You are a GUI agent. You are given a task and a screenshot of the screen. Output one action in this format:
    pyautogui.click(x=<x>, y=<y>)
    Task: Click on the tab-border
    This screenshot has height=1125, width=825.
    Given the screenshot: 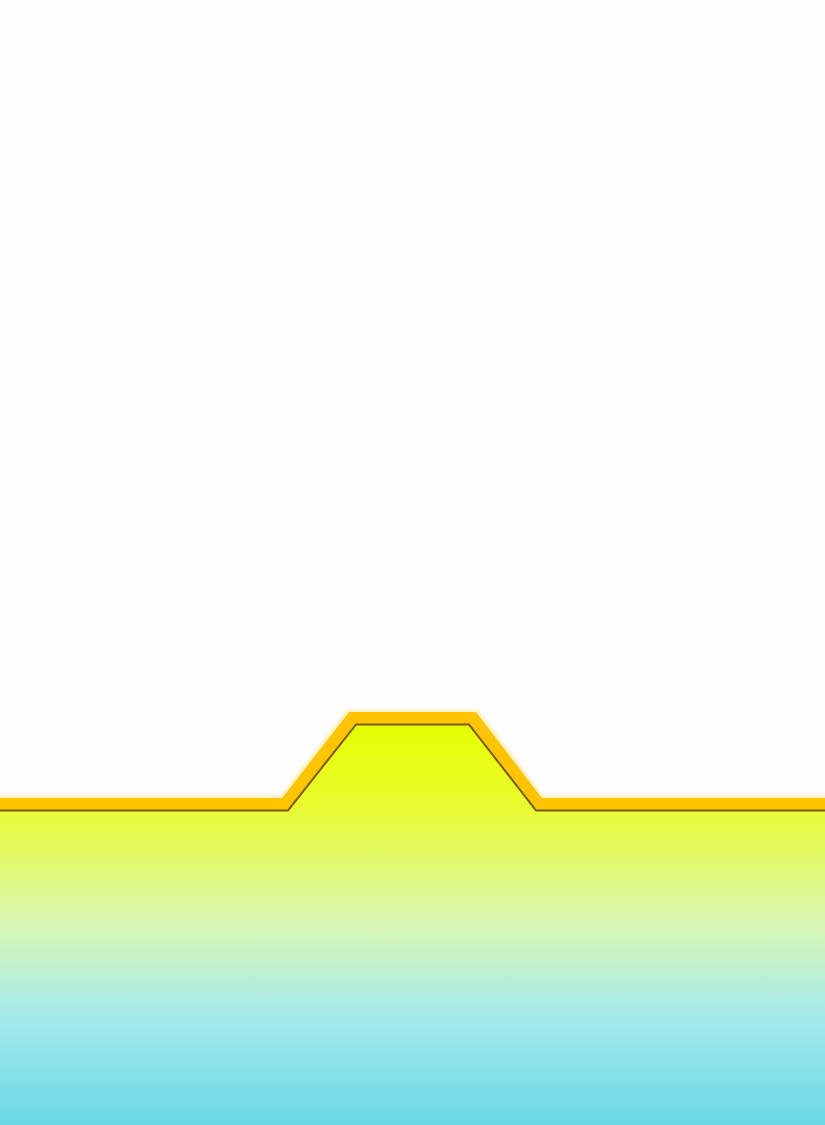 What is the action you would take?
    pyautogui.click(x=412, y=761)
    